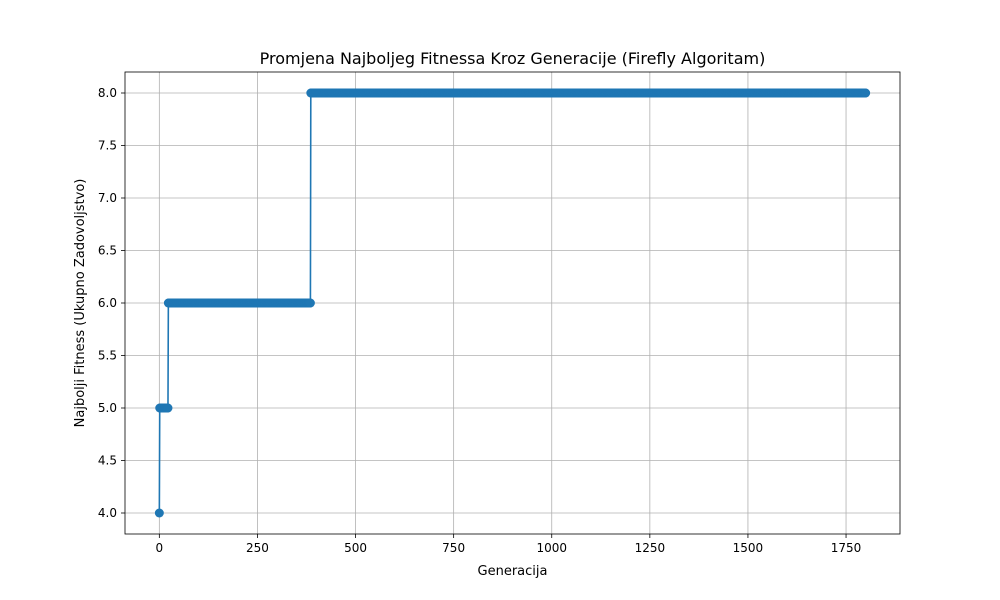 This screenshot has width=1000, height=600. I want to click on x-tick-label: 250, so click(257, 548).